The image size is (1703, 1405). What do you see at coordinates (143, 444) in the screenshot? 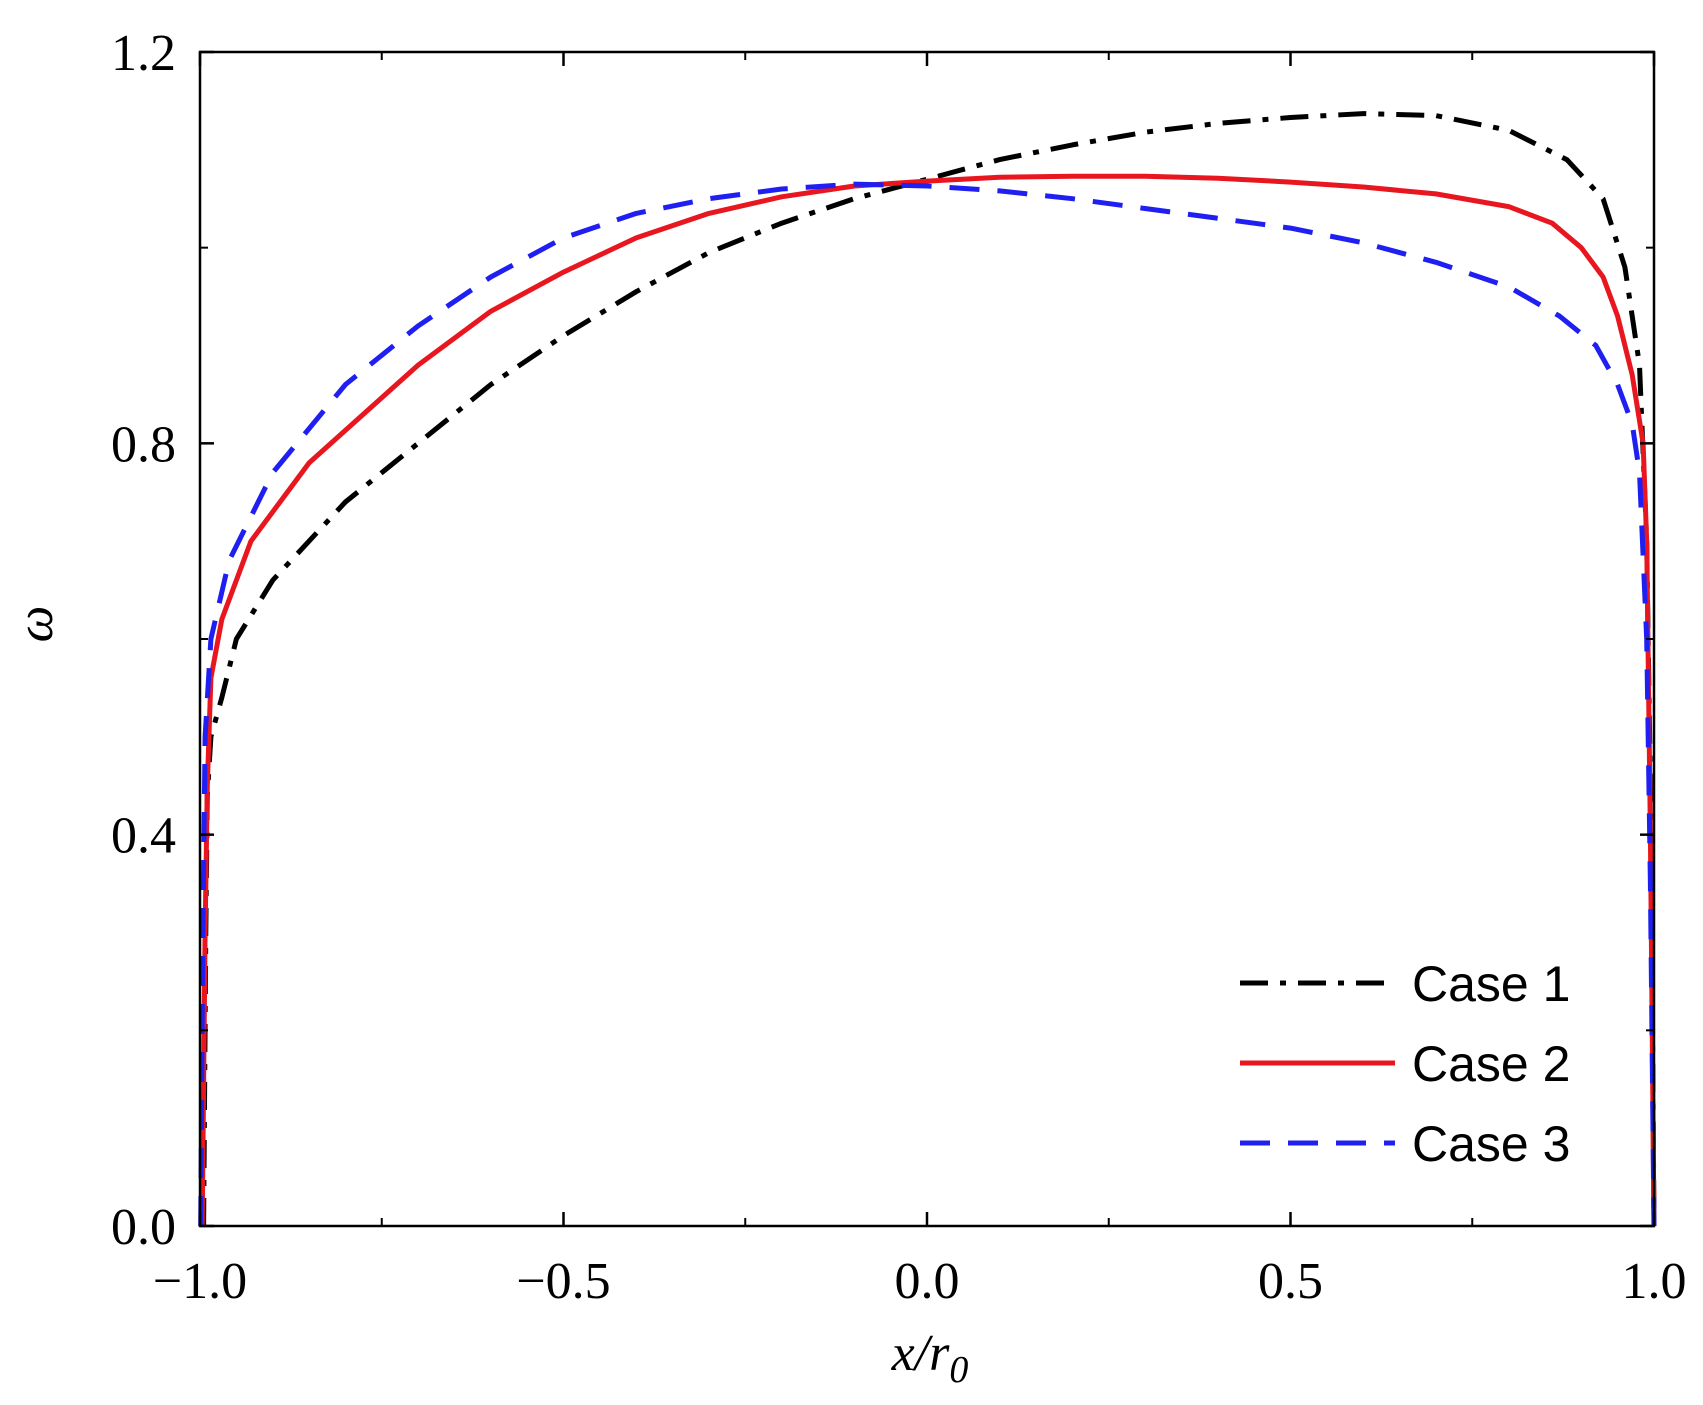
I see `y-tick-label: 0.8` at bounding box center [143, 444].